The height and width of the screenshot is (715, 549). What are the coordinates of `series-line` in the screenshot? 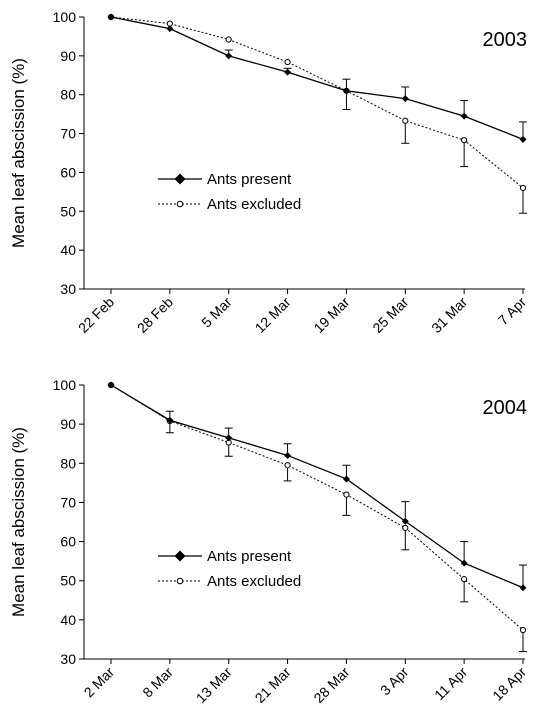 It's located at (317, 78).